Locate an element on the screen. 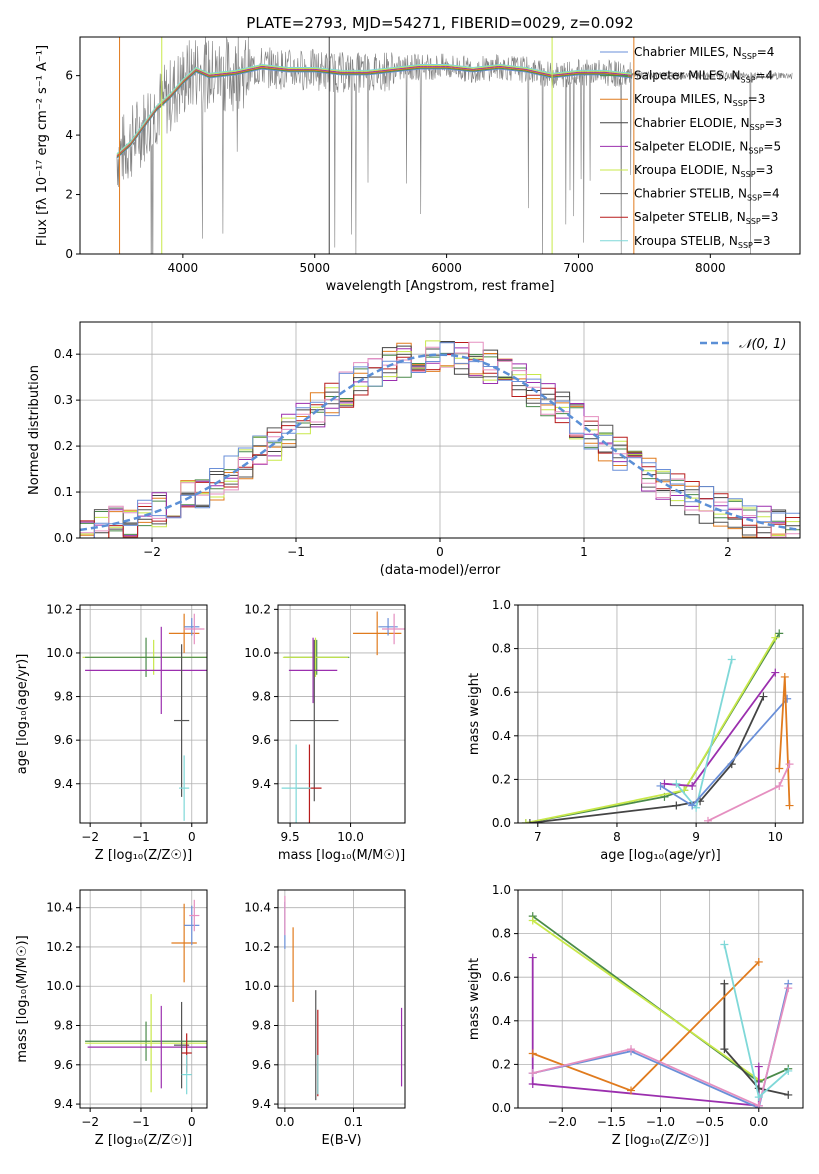  y-tick-label: 9.4 is located at coordinates (63, 784).